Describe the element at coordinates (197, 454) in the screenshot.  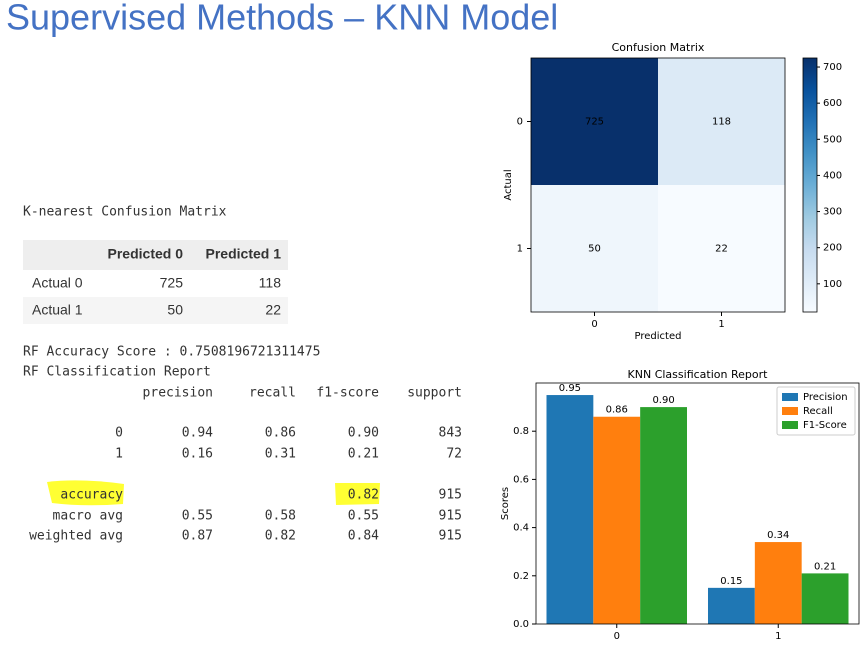
I see `report-cell: 0.16` at that location.